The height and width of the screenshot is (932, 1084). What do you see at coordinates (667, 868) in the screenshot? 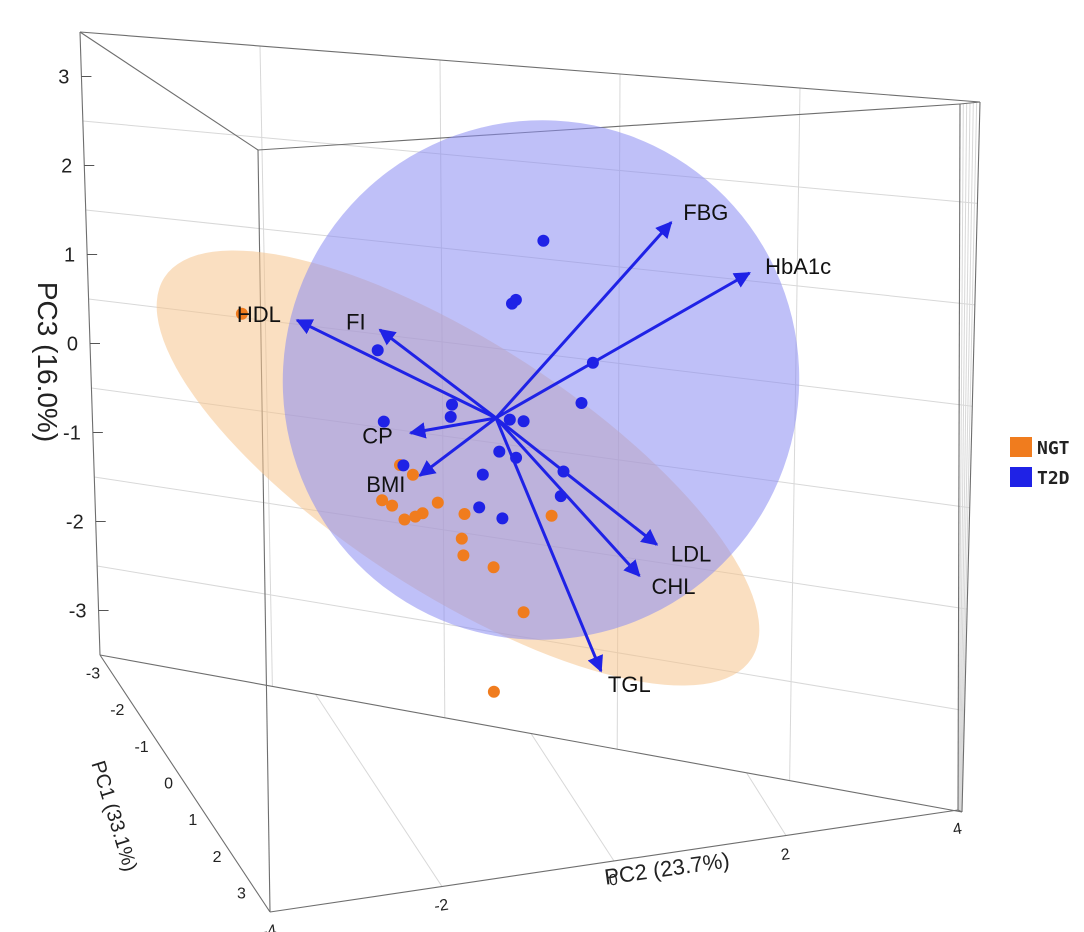
I see `pc2-axis-title: PC2 (23.7%)` at bounding box center [667, 868].